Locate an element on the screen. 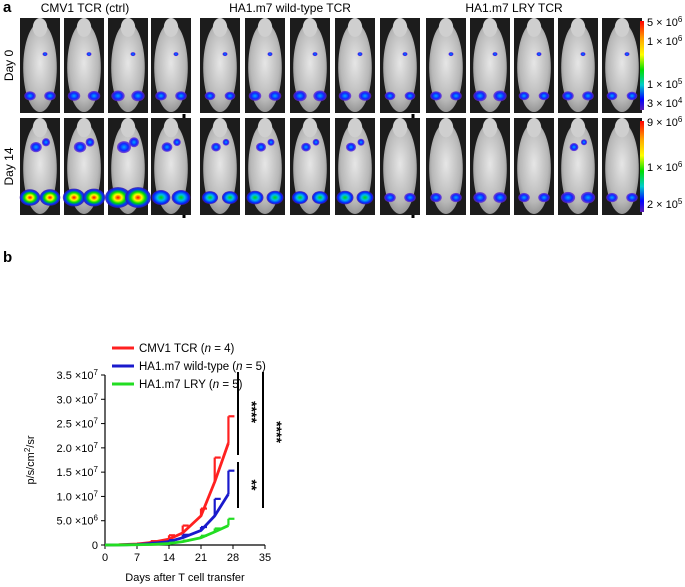 The image size is (685, 587). x-tick-label: 21 is located at coordinates (201, 558).